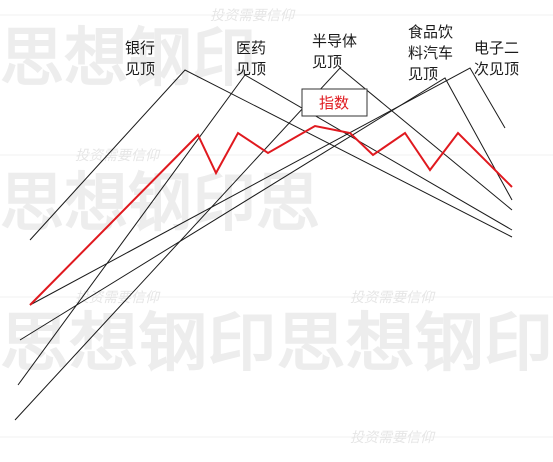 The width and height of the screenshot is (553, 462). Describe the element at coordinates (393, 298) in the screenshot. I see `watermark-small-4: 投资需要信仰` at that location.